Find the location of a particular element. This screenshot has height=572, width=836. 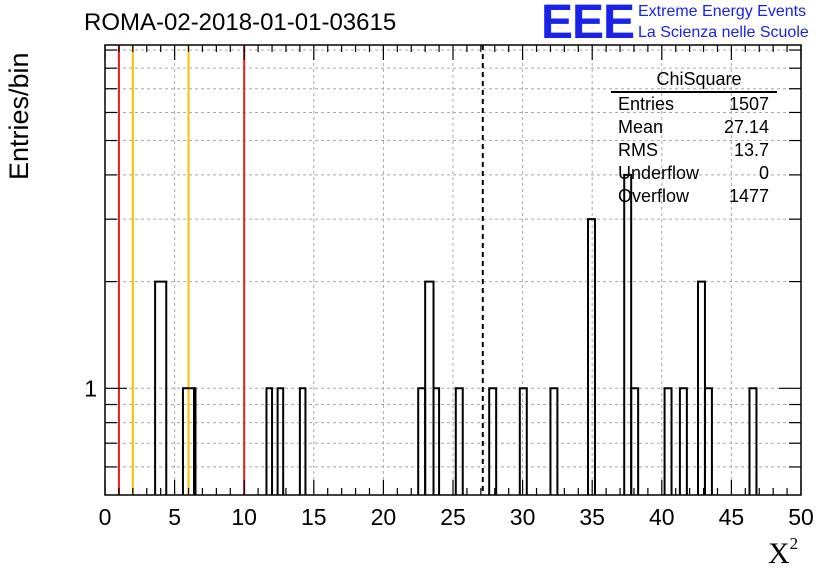

stats-box-title: ChiSquare is located at coordinates (694, 80).